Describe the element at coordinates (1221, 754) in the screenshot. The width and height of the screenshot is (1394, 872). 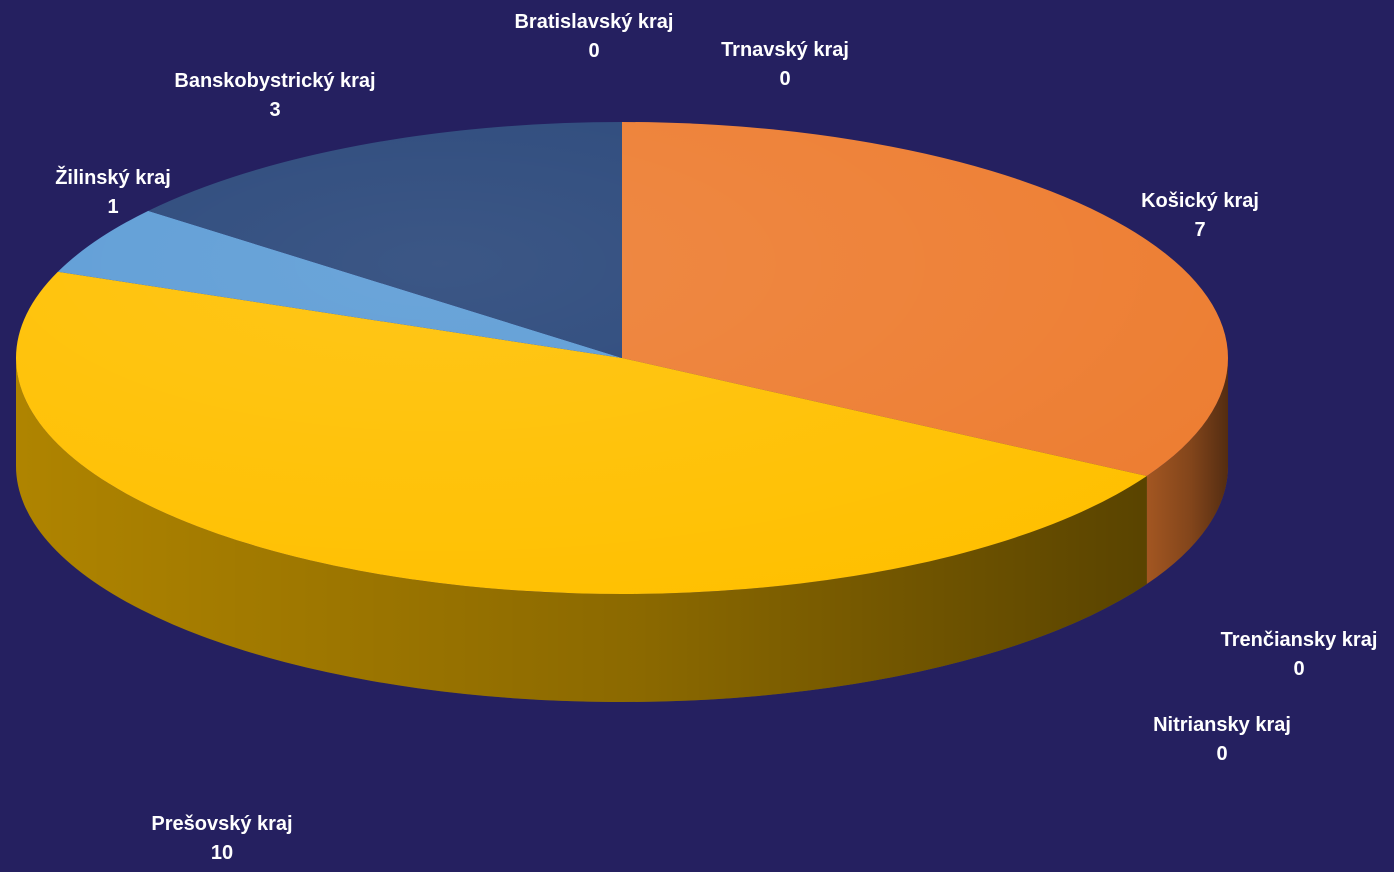
I see `data-label-value-nitriansky-kraj: 0` at that location.